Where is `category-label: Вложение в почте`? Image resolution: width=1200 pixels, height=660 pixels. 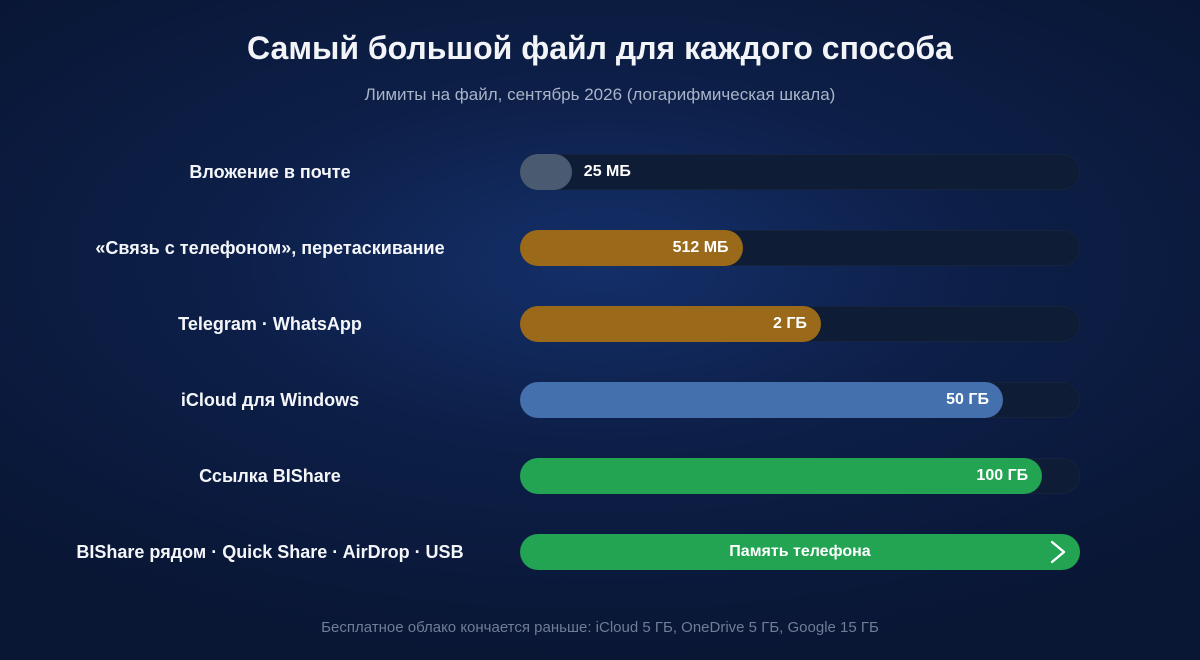
category-label: Вложение в почте is located at coordinates (270, 172).